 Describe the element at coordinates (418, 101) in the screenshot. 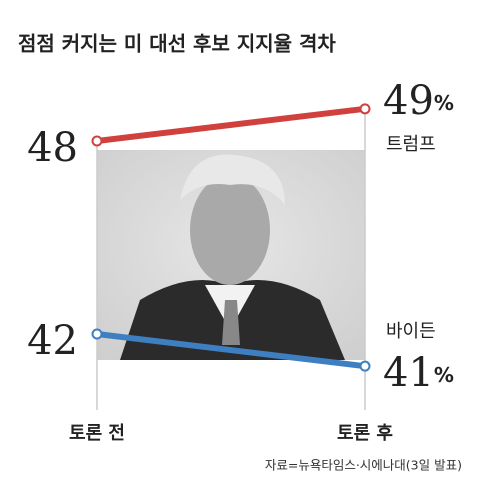

I see `value-label: 49%` at that location.